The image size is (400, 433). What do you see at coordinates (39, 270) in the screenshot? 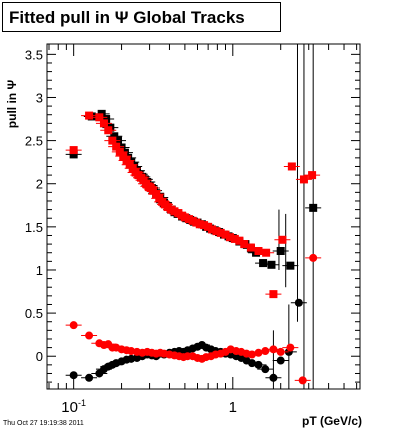
I see `y-tick-label: 1` at bounding box center [39, 270].